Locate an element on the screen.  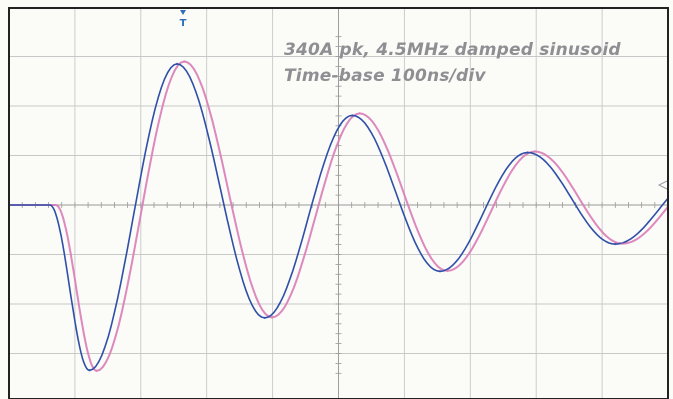
trigger-arrow-icon is located at coordinates (183, 12).